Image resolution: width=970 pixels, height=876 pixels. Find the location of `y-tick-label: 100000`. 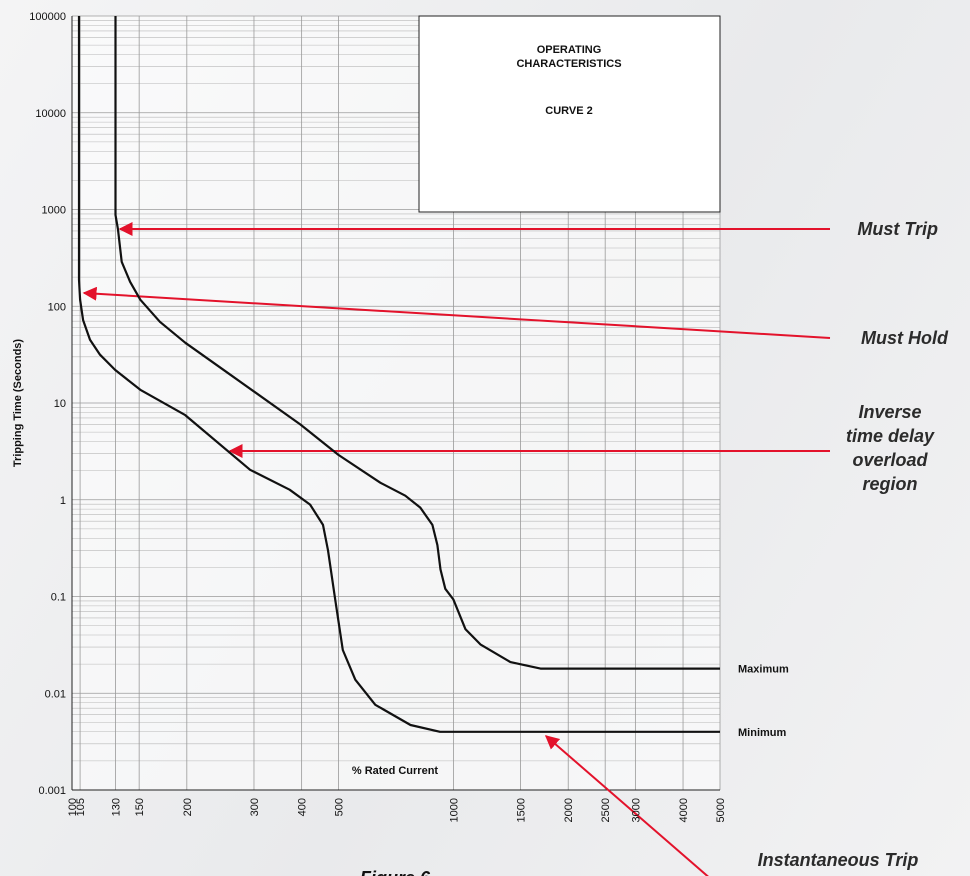

y-tick-label: 100000 is located at coordinates (47, 17).